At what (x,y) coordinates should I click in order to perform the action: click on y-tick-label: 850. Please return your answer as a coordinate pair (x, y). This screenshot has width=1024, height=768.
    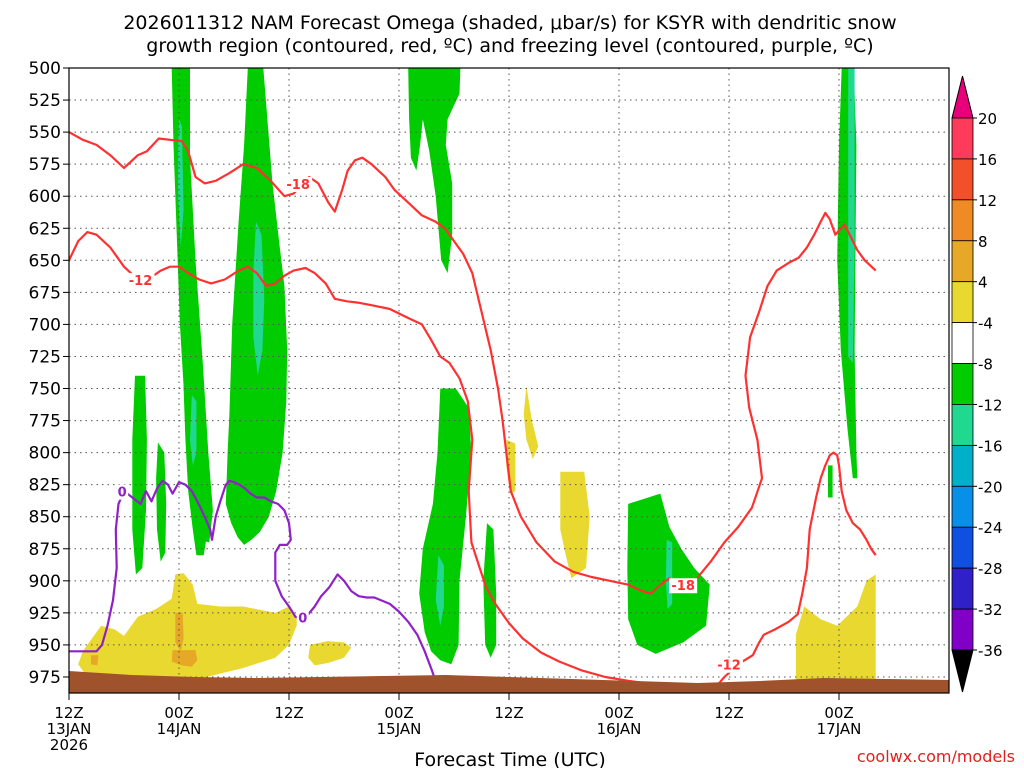
    Looking at the image, I should click on (45, 518).